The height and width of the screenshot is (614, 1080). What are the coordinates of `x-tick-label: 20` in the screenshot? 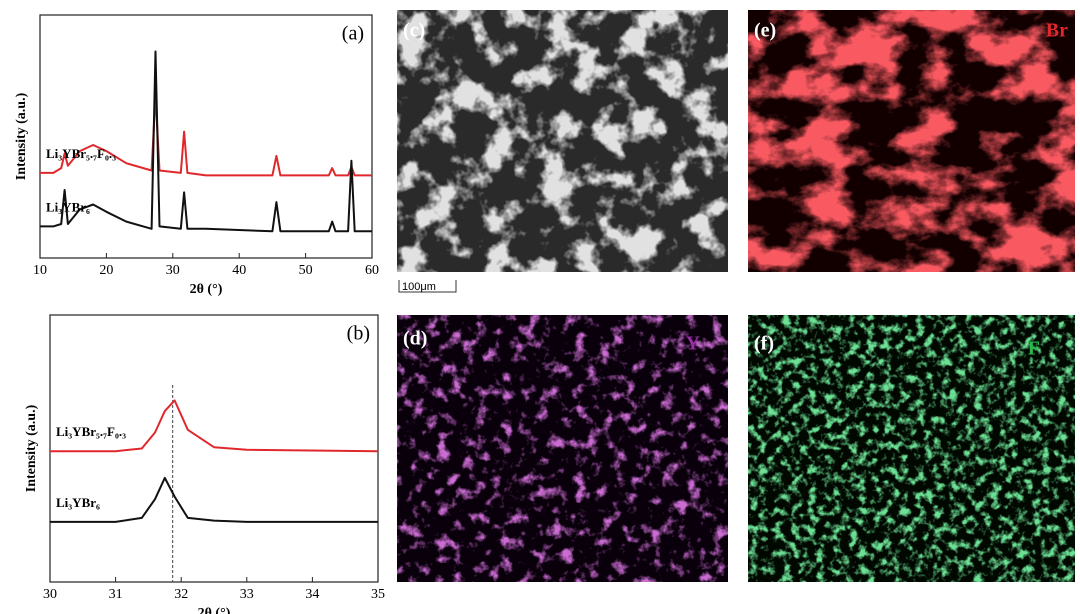 It's located at (106, 270).